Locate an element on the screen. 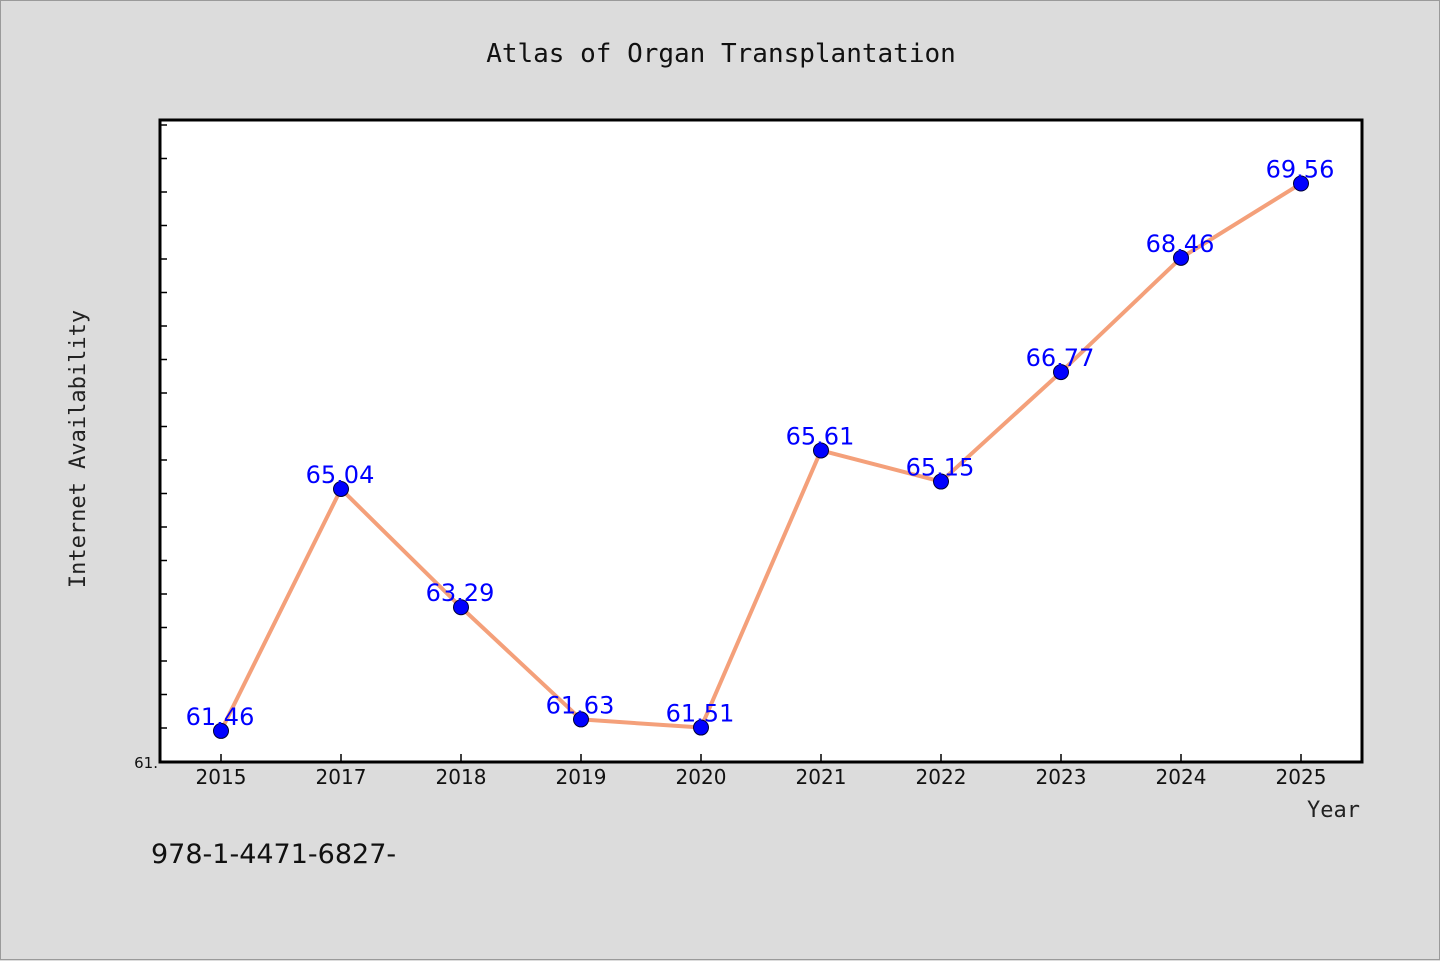 The image size is (1440, 961). data-label: 65.15 is located at coordinates (940, 468).